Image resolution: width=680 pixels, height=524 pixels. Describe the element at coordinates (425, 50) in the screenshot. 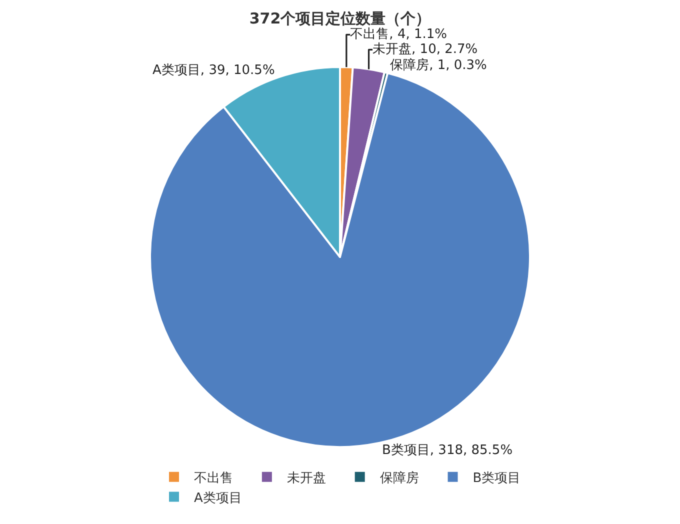

I see `data-label: 未开盘, 10, 2.7%` at that location.